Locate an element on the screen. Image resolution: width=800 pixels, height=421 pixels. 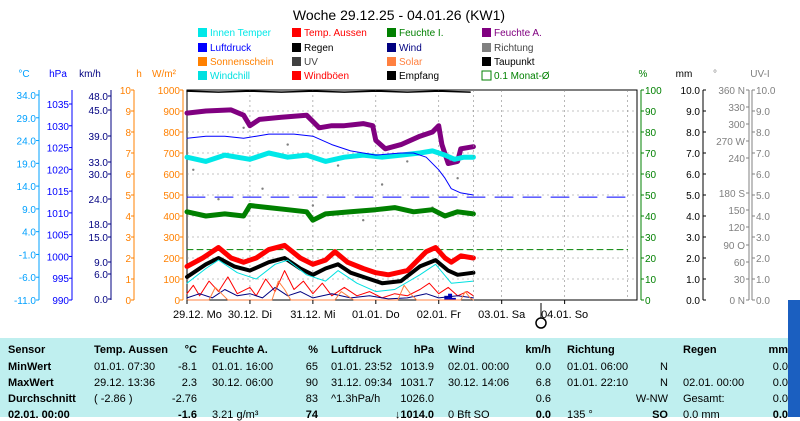
temp-axis-label: 19.0 is located at coordinates (27, 164).